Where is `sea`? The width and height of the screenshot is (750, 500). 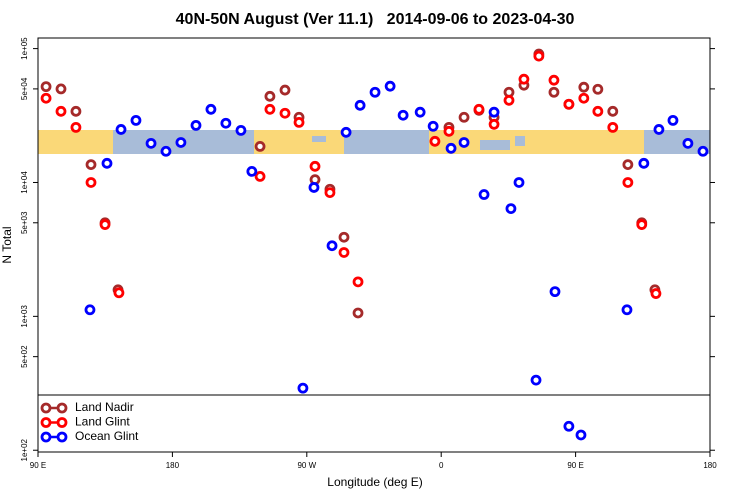 sea is located at coordinates (520, 141).